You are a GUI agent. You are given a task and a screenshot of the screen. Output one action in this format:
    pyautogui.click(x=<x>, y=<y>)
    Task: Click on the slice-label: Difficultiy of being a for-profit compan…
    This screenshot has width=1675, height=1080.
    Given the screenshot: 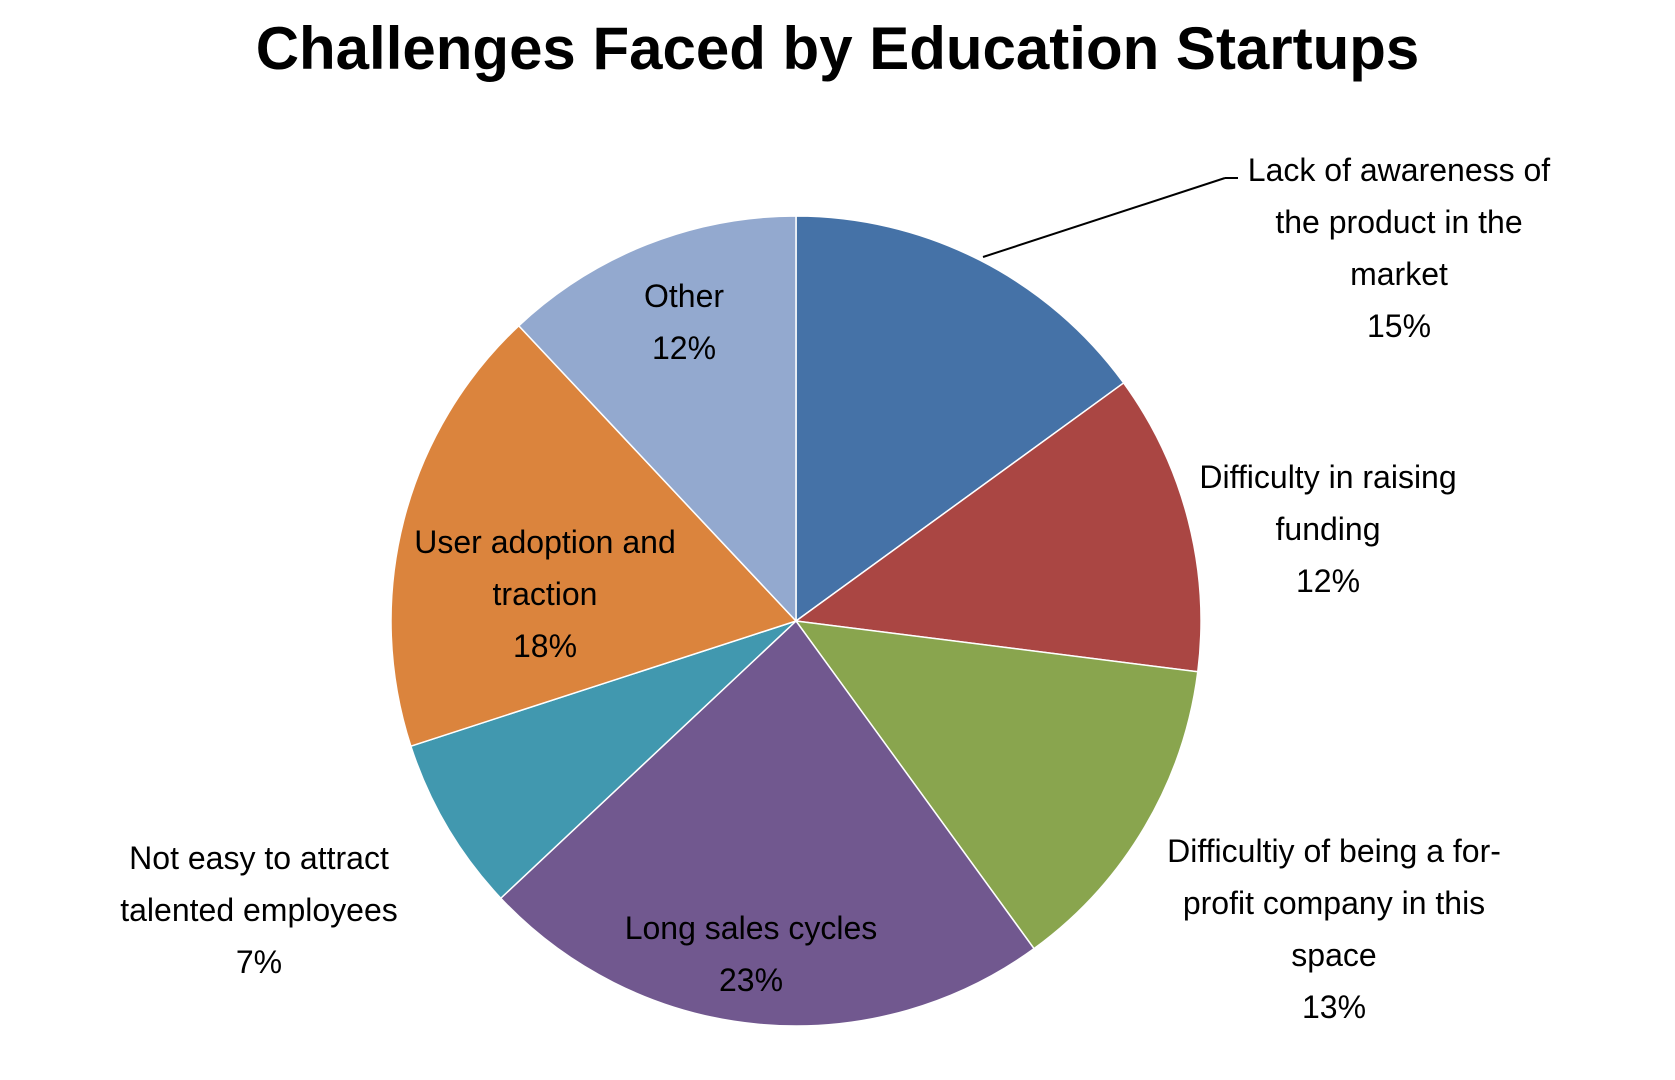 What is the action you would take?
    pyautogui.click(x=1334, y=929)
    